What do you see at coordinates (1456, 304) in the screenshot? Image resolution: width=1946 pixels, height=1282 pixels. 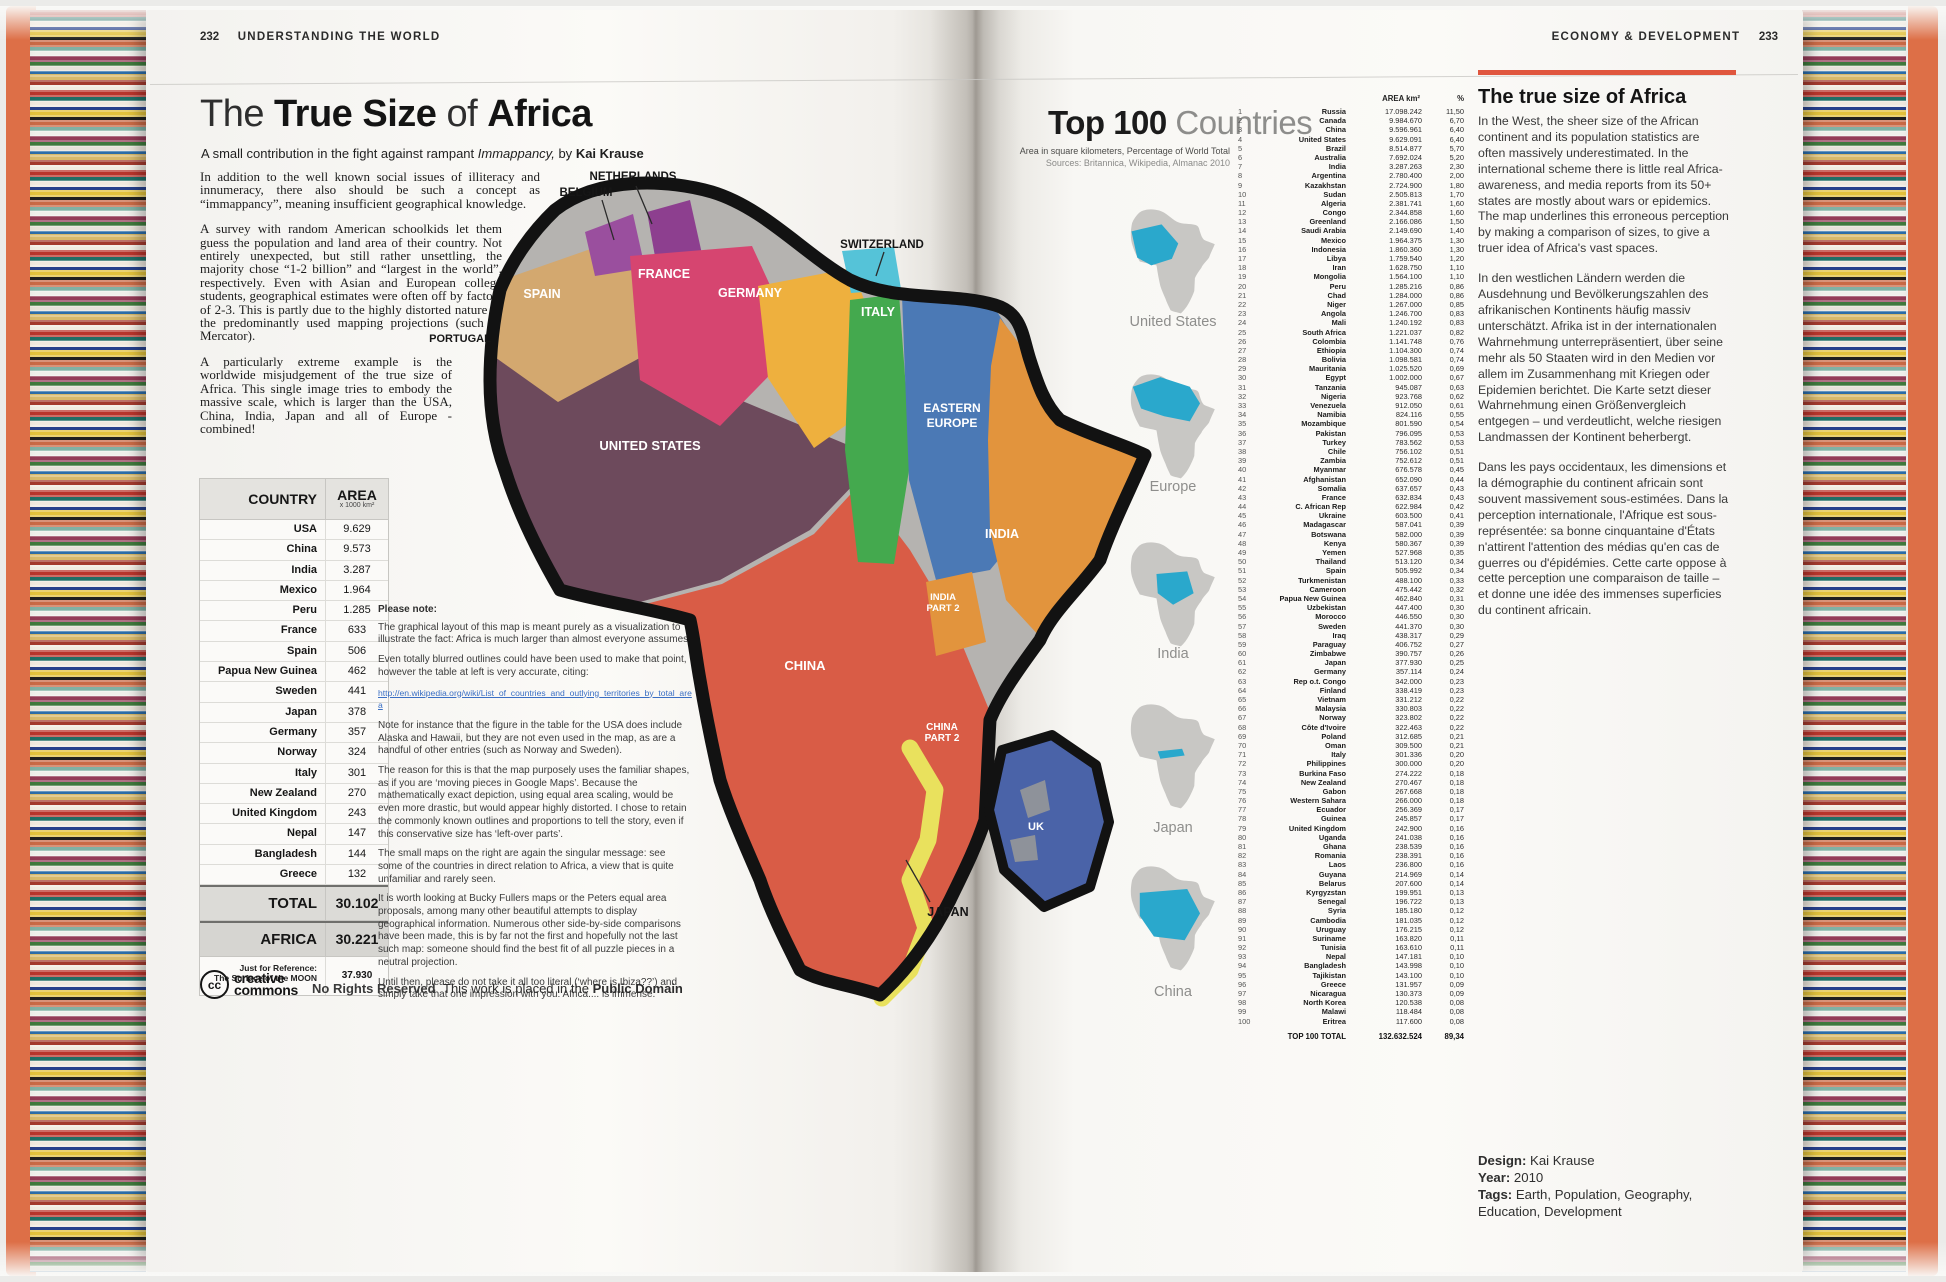 I see `percent-cell: 0,85` at bounding box center [1456, 304].